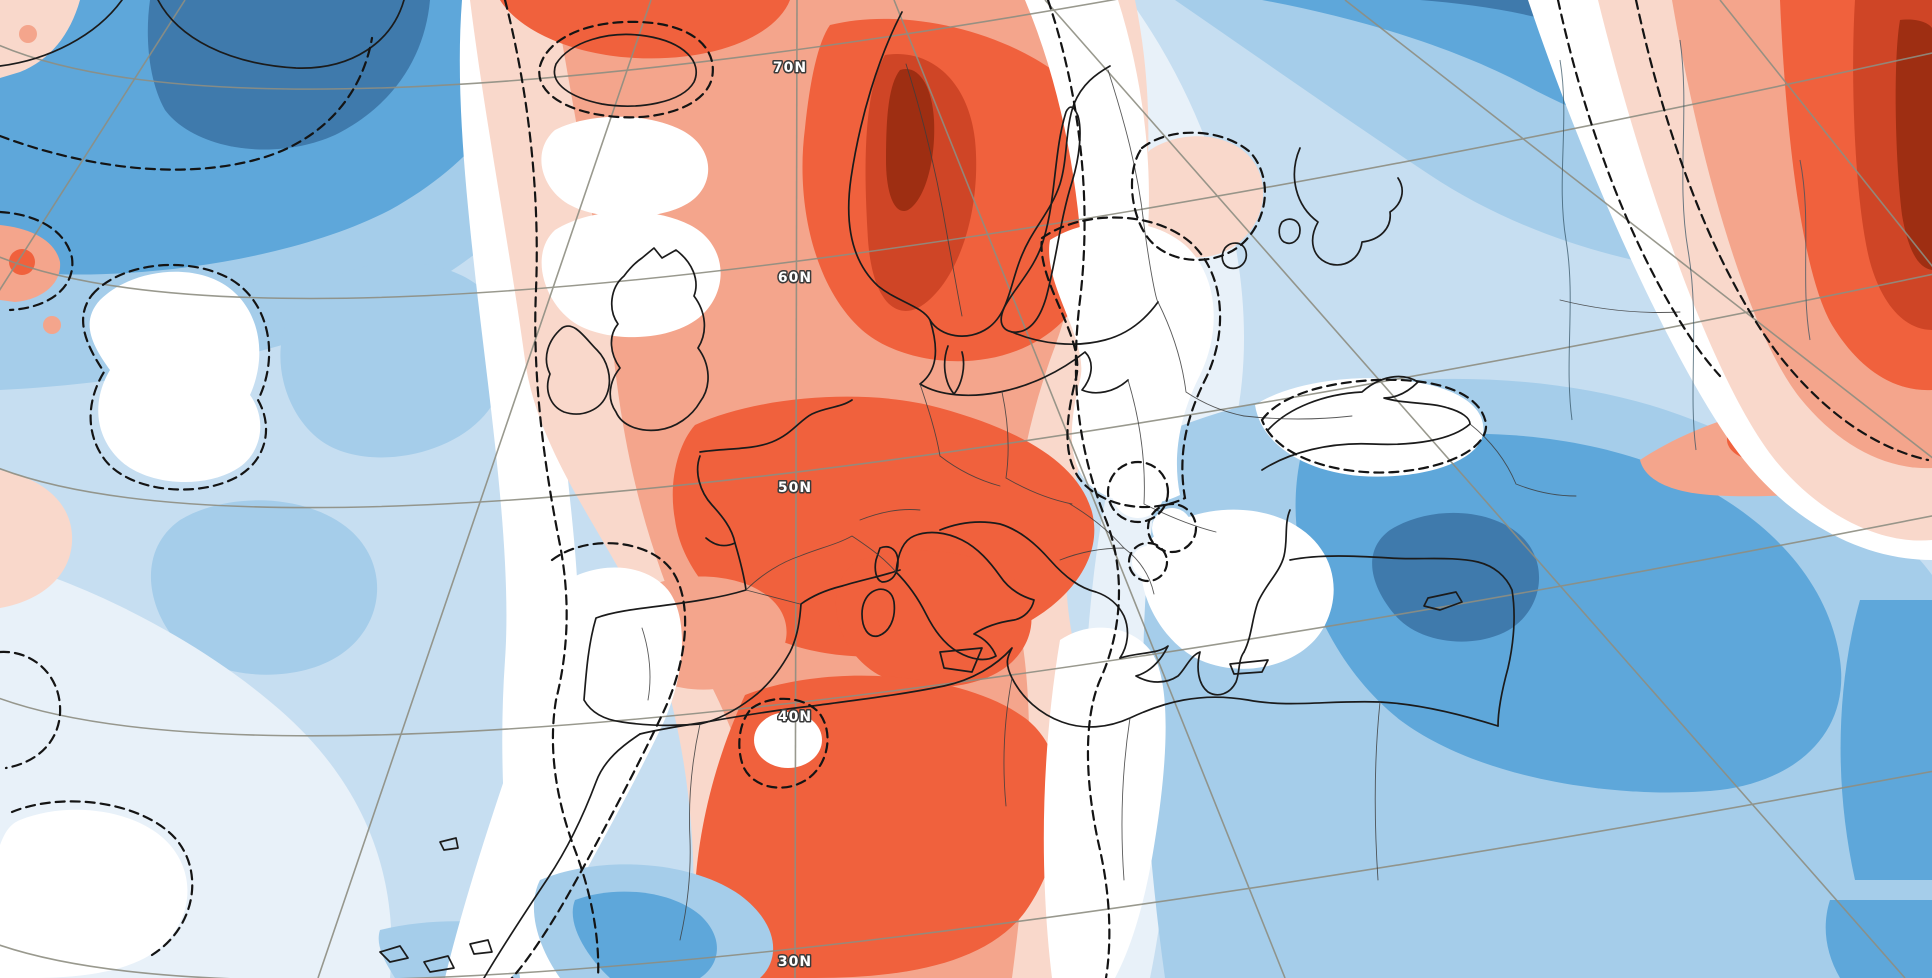 This screenshot has height=978, width=1932. Describe the element at coordinates (790, 68) in the screenshot. I see `latitude-label-70n: 70N` at that location.